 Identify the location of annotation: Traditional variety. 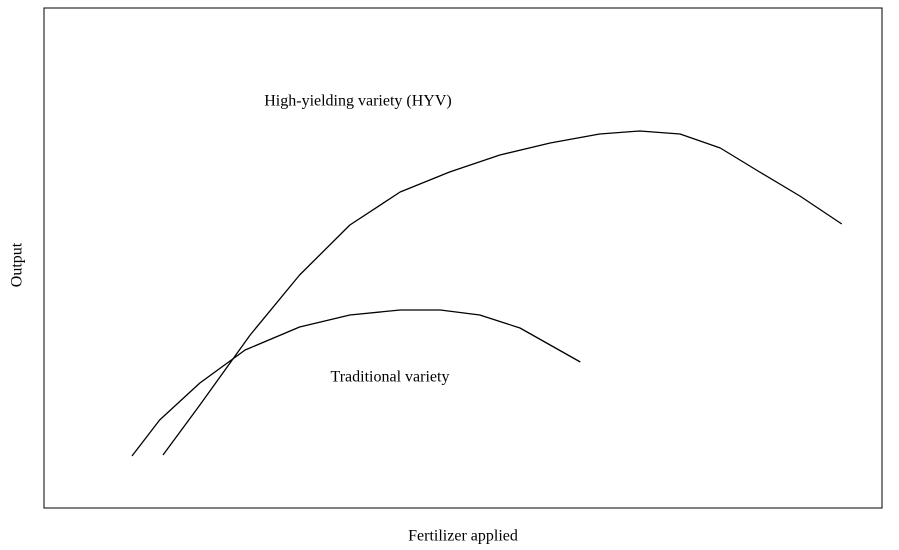
(390, 377).